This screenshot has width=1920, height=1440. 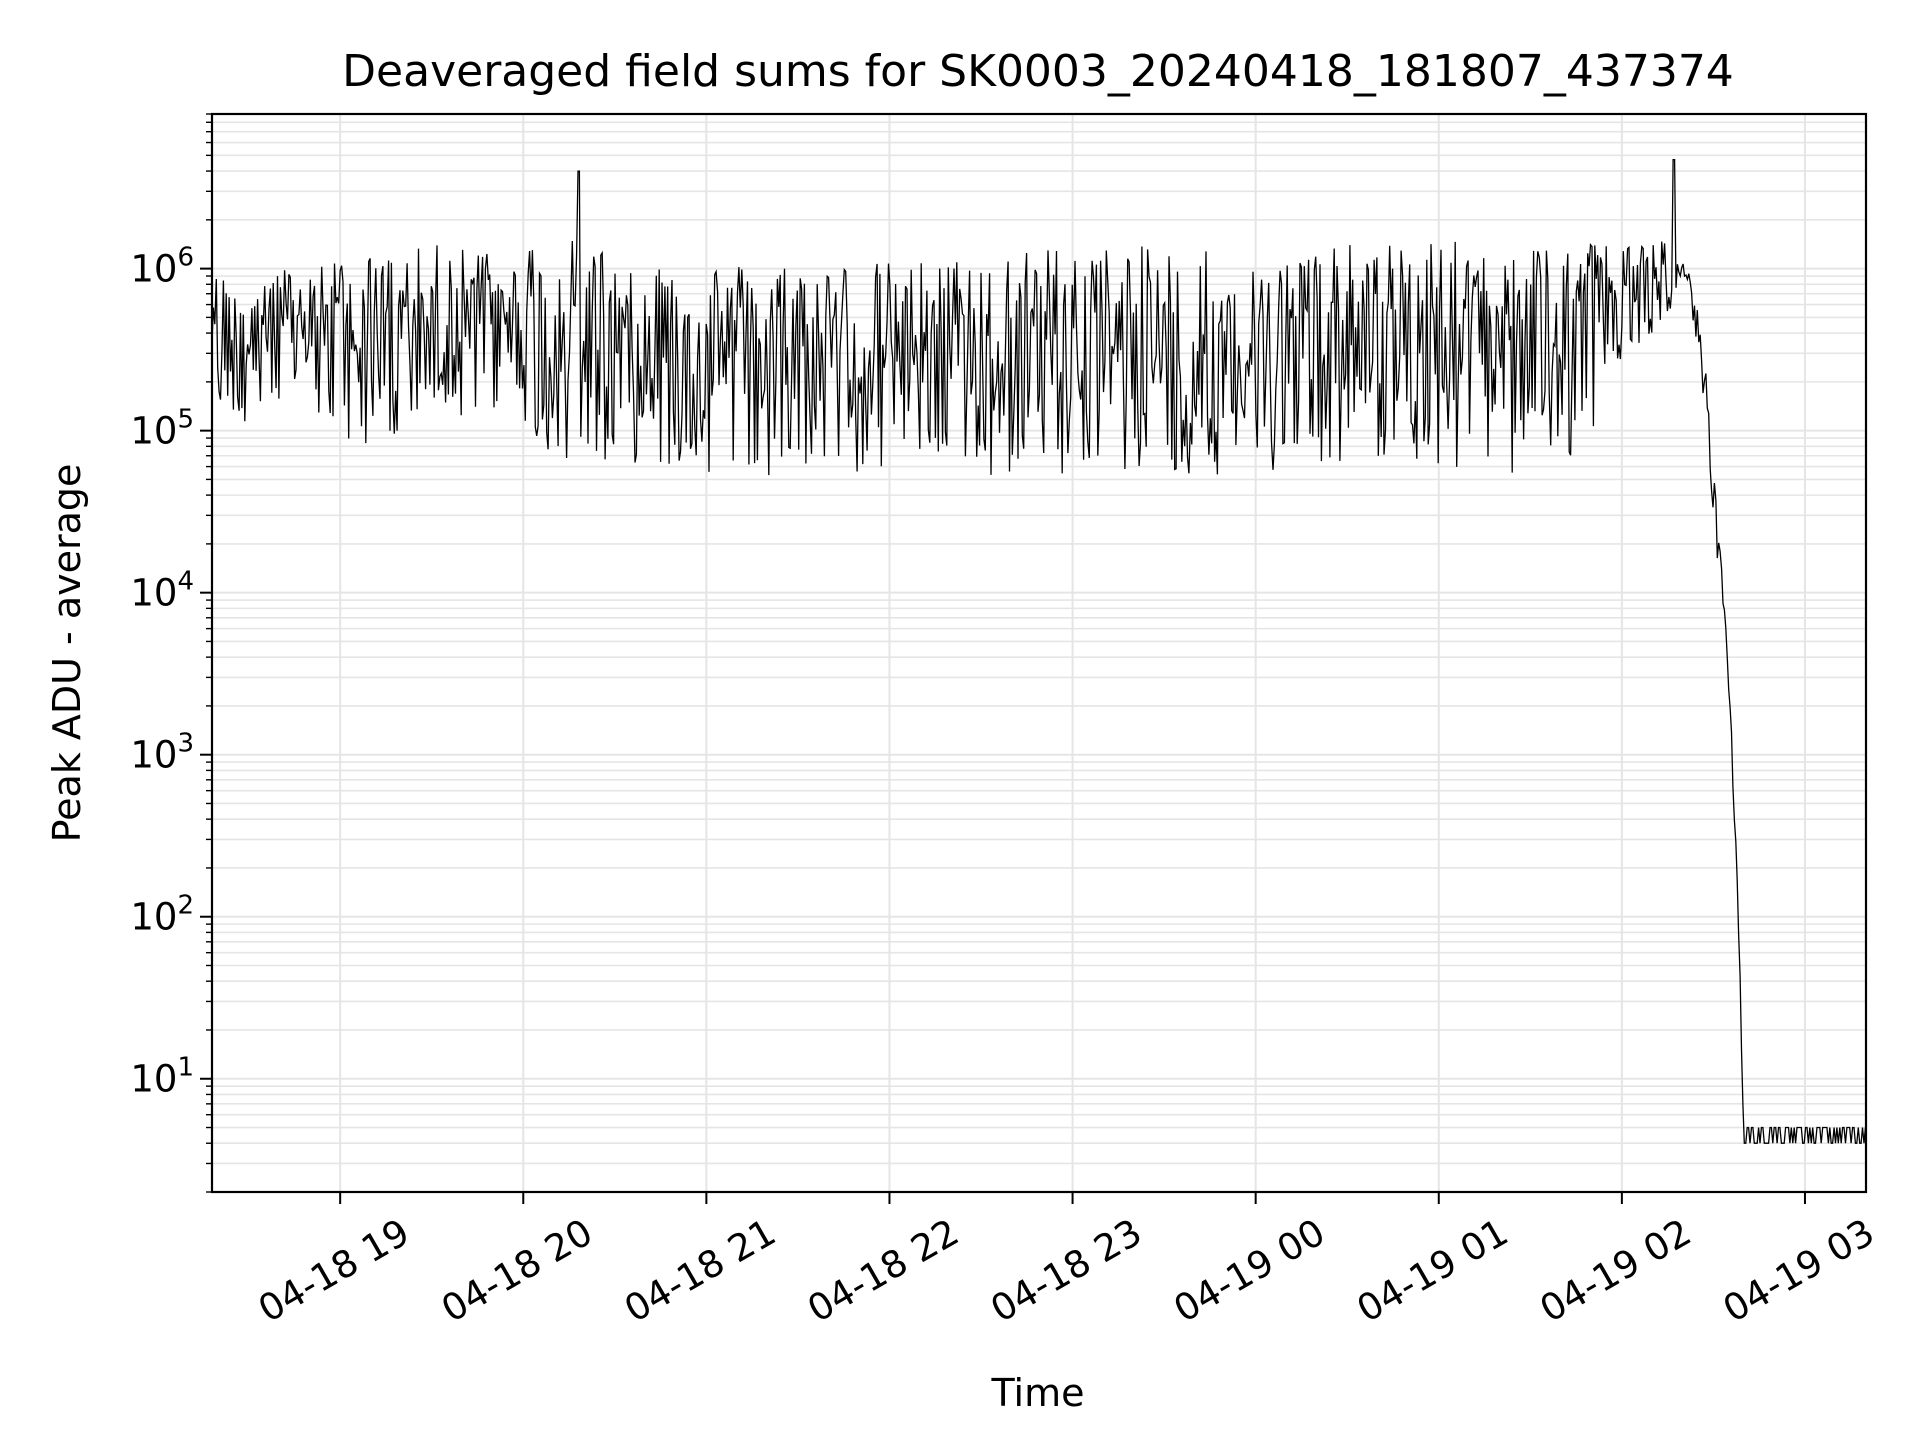 What do you see at coordinates (67, 653) in the screenshot?
I see `y-axis-label: Peak ADU - average` at bounding box center [67, 653].